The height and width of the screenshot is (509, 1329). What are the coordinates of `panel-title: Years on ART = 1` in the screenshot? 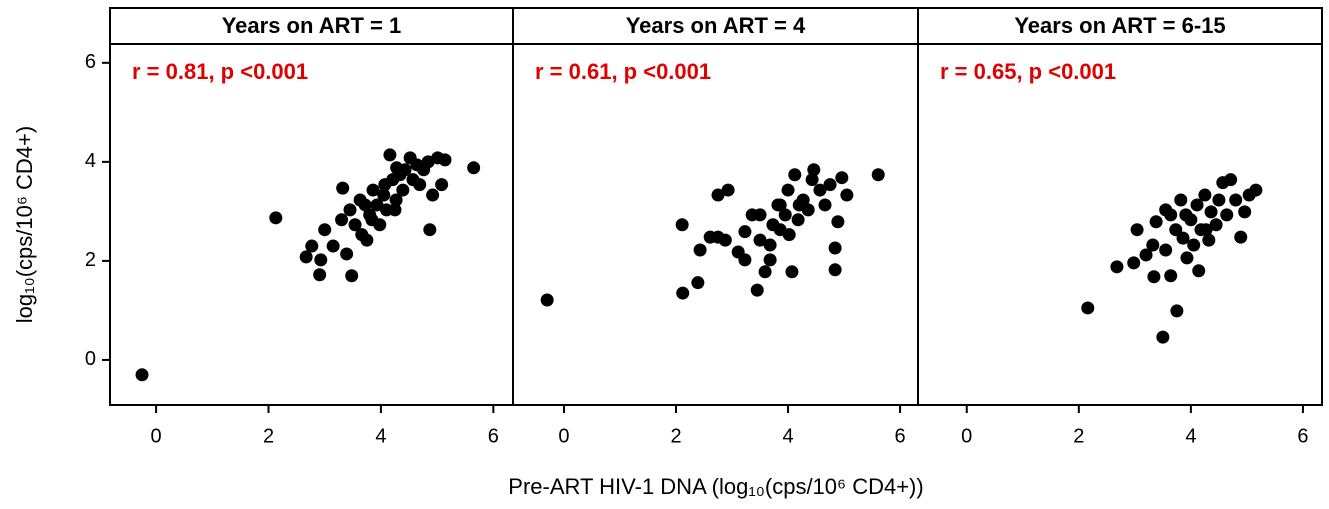 It's located at (312, 25).